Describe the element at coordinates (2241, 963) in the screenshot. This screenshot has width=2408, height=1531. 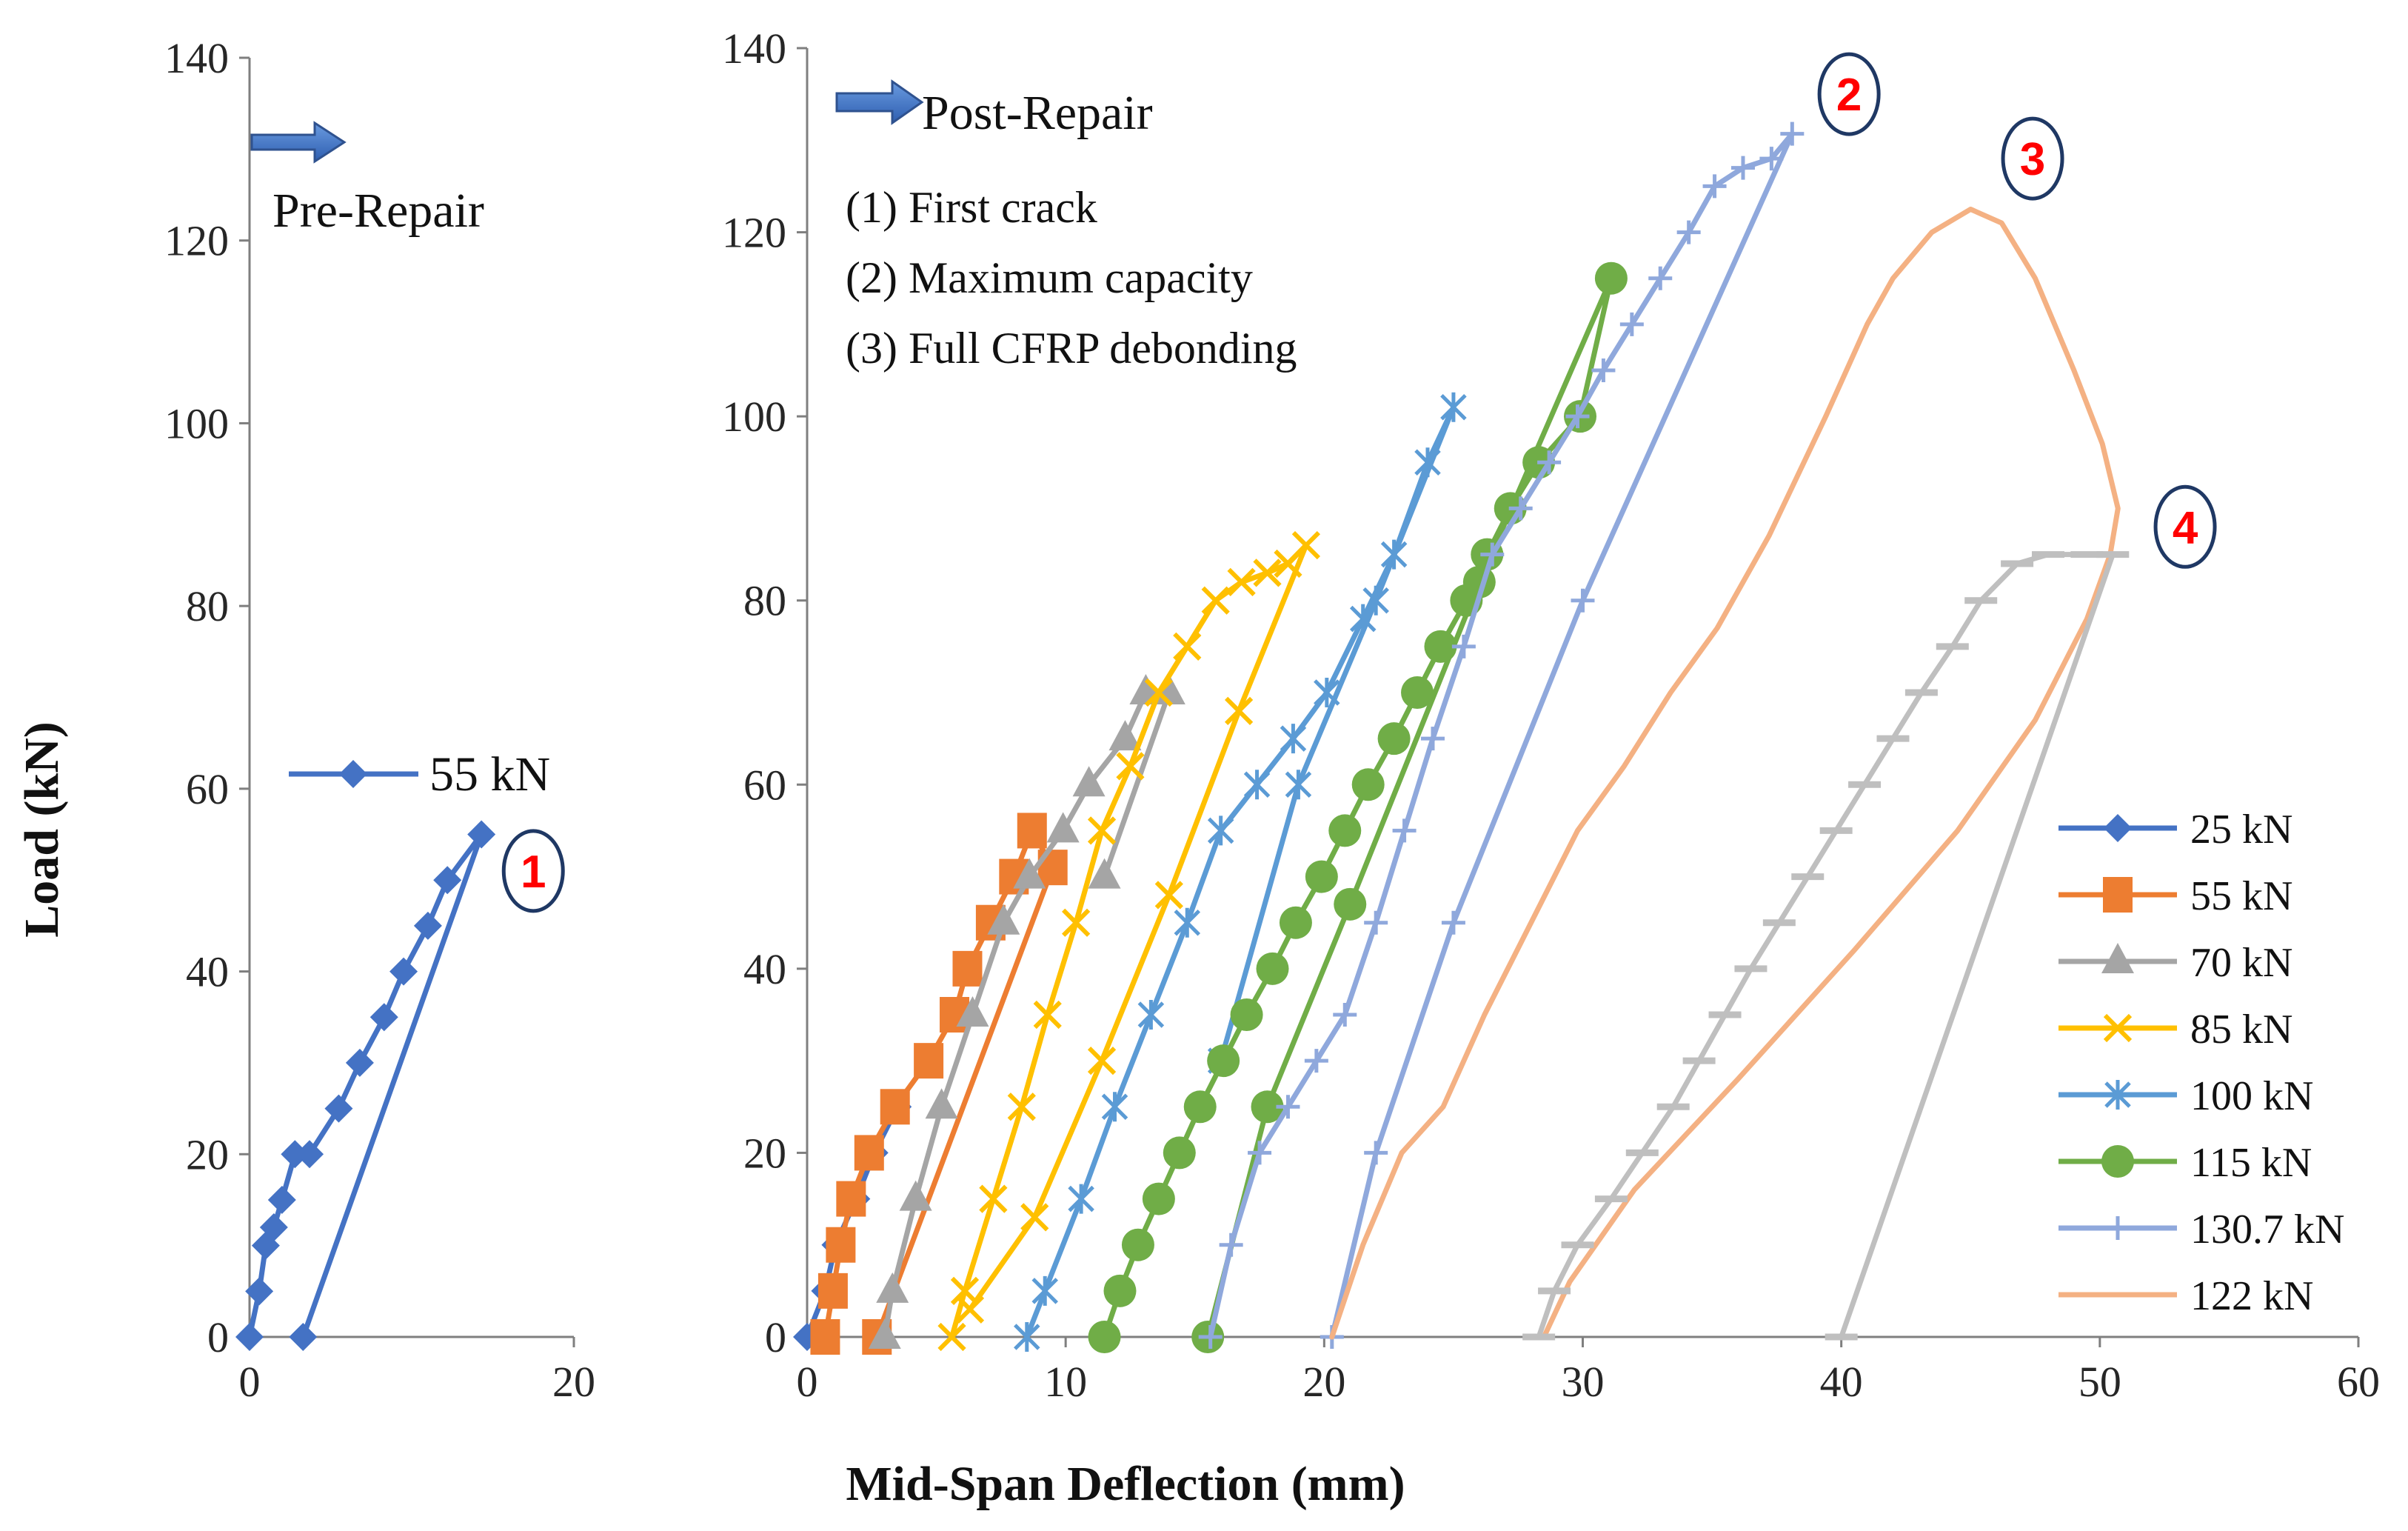
I see `legend-label: 70 kN` at that location.